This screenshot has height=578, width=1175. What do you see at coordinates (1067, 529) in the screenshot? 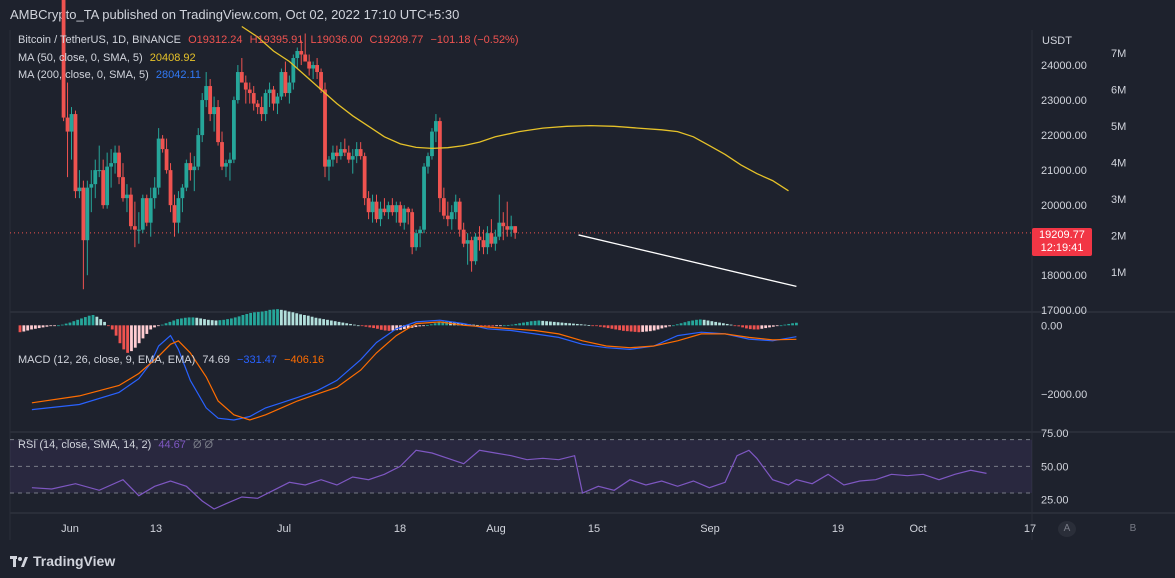
I see `auto-scale-button: A` at bounding box center [1067, 529].